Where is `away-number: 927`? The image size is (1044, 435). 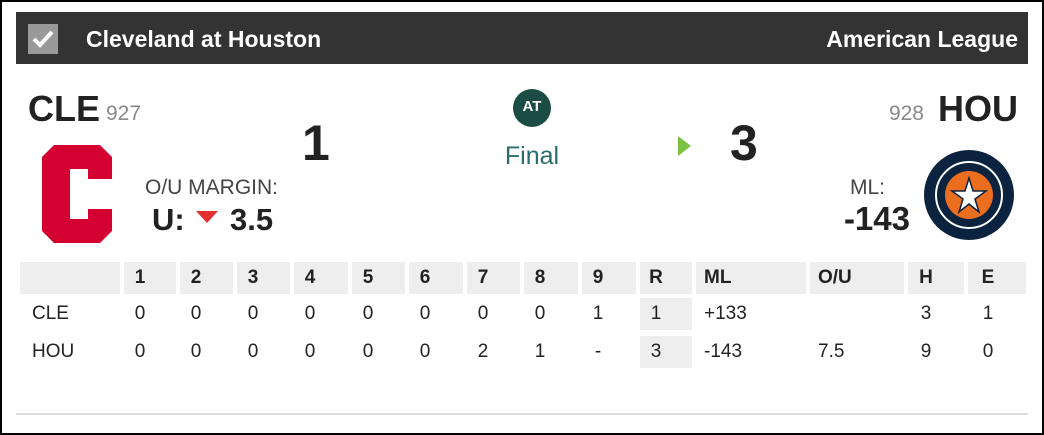
away-number: 927 is located at coordinates (124, 113).